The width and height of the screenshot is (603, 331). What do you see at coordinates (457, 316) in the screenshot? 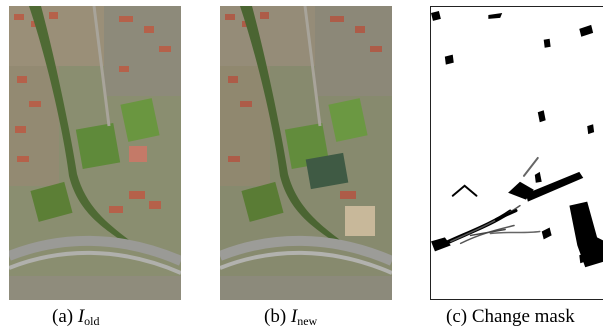
I see `caption-c-label: (c)` at bounding box center [457, 316].